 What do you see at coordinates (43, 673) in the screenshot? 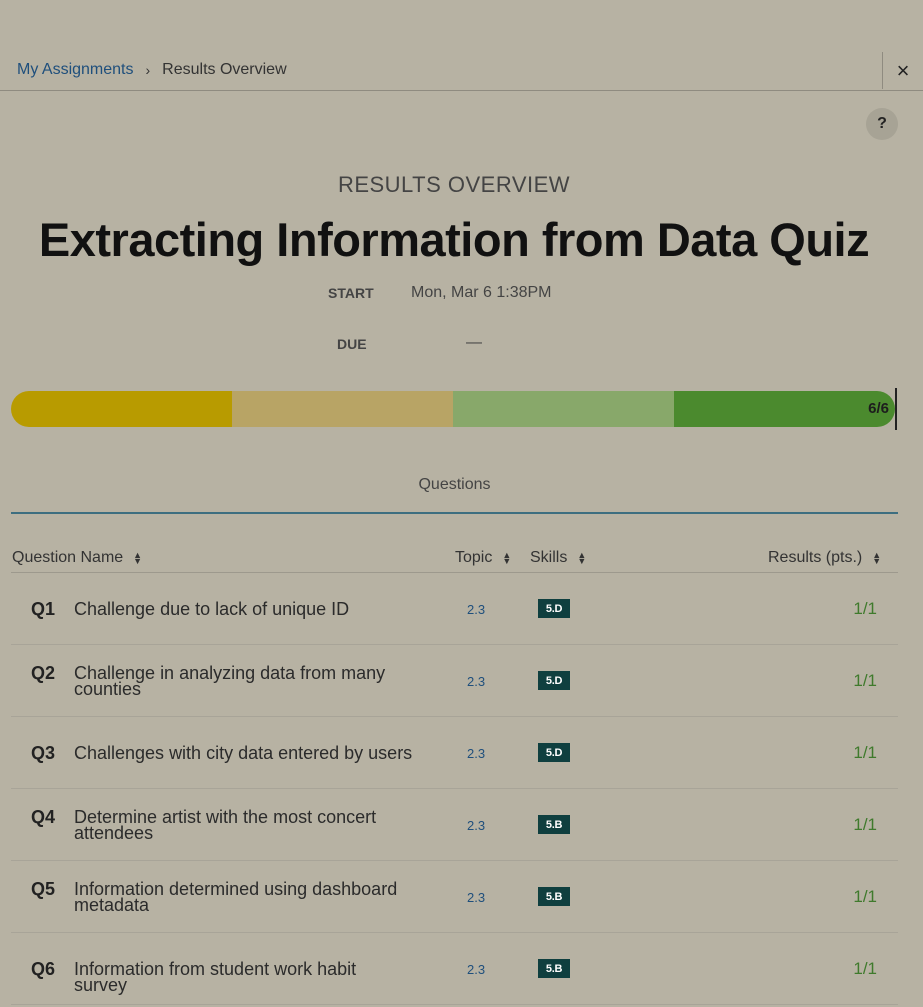
I see `question-number: Q2` at bounding box center [43, 673].